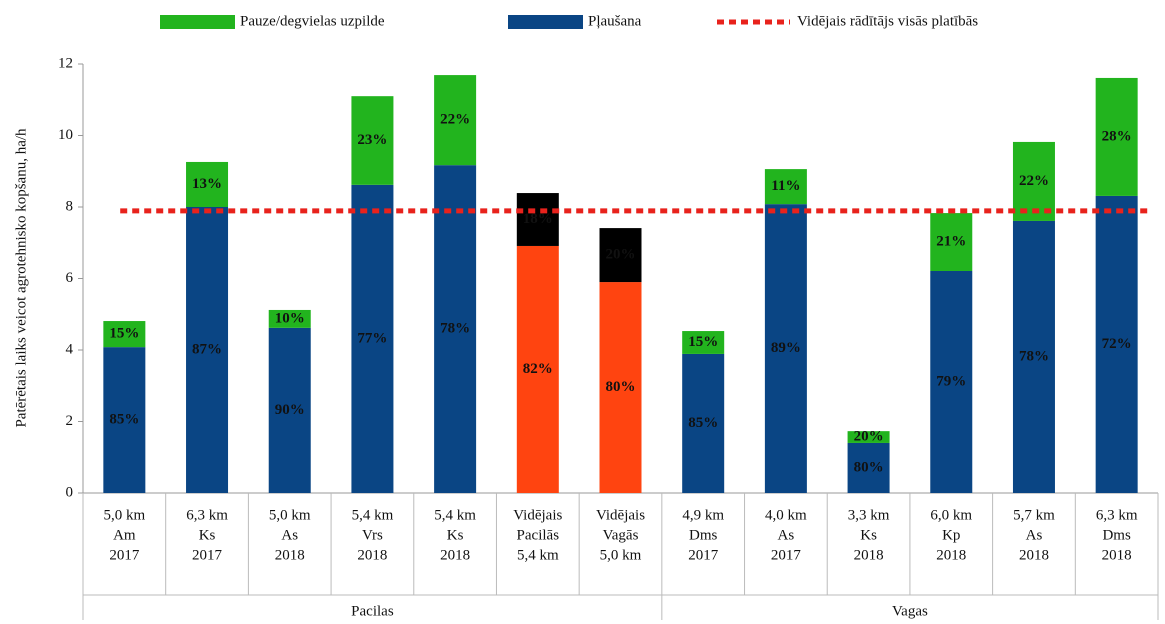 This screenshot has height=624, width=1165. I want to click on share-label: 23%, so click(372, 140).